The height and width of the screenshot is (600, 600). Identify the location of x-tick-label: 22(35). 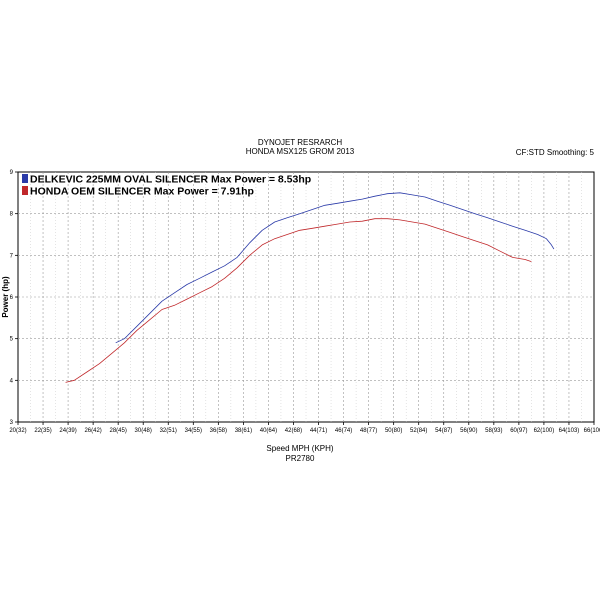
(42, 431).